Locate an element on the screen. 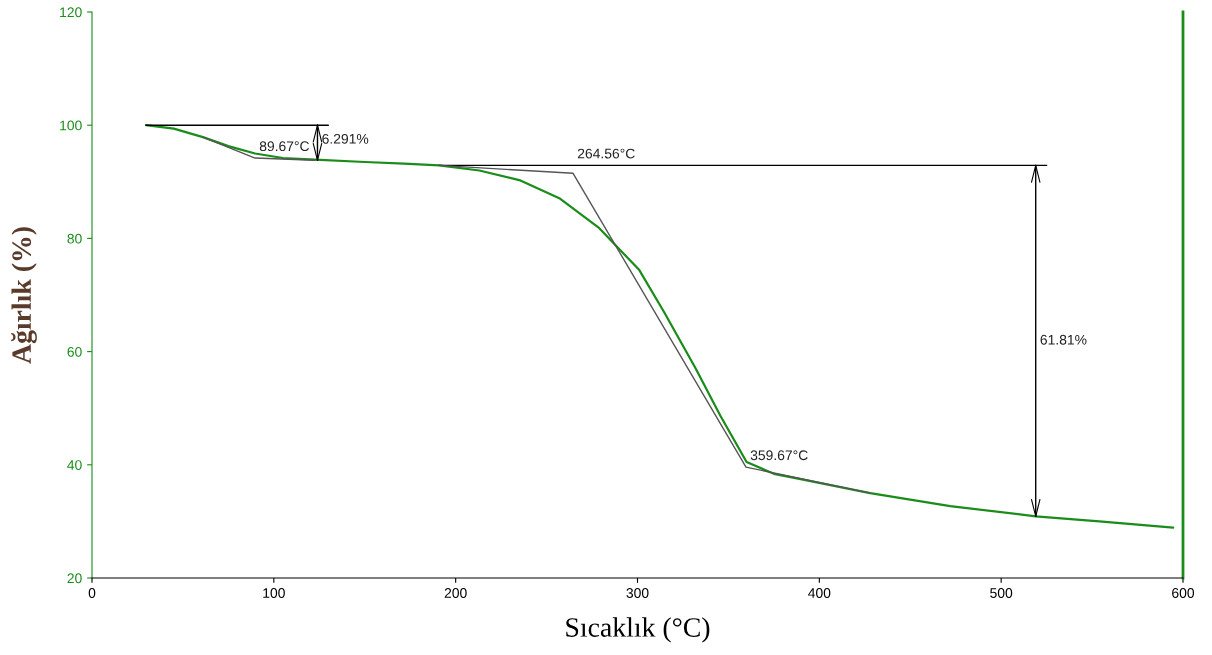 The image size is (1212, 655). x-tick-label: 400 is located at coordinates (819, 593).